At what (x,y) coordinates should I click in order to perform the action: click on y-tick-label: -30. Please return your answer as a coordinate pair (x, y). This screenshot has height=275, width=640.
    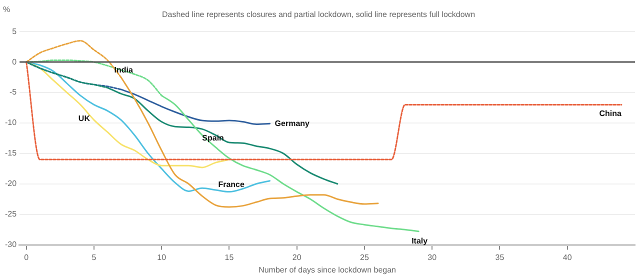
    Looking at the image, I should click on (11, 245).